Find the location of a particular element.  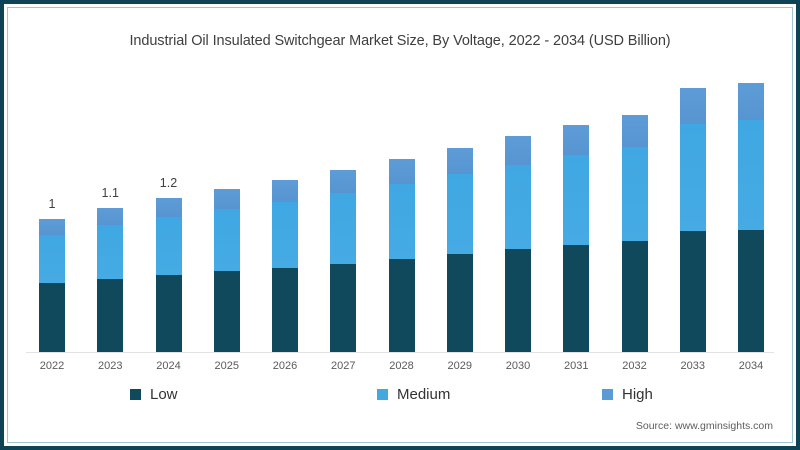

x-axis-tick-2023: 2023 is located at coordinates (110, 366).